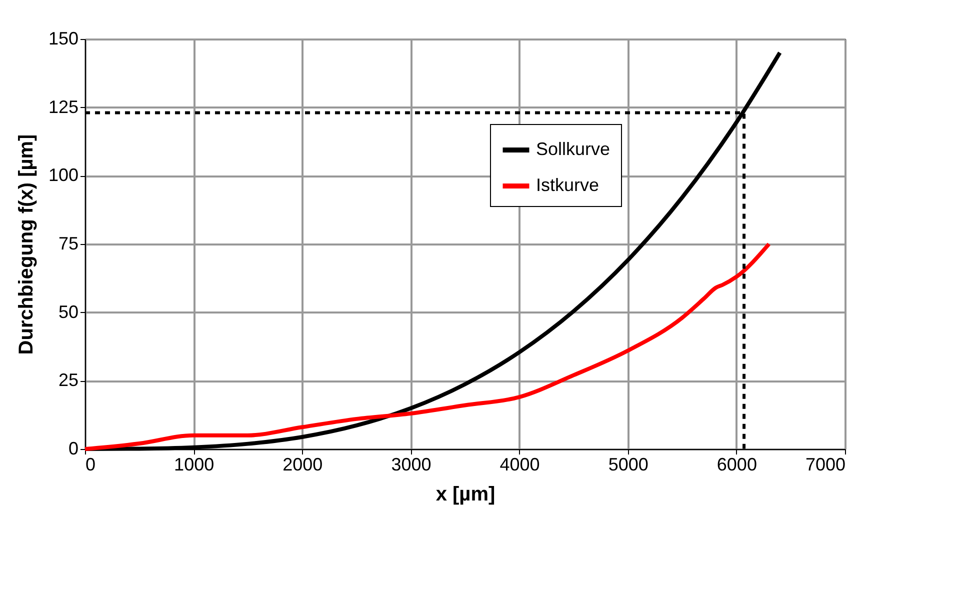 Image resolution: width=973 pixels, height=607 pixels. What do you see at coordinates (411, 464) in the screenshot?
I see `x-tick-label: 3000` at bounding box center [411, 464].